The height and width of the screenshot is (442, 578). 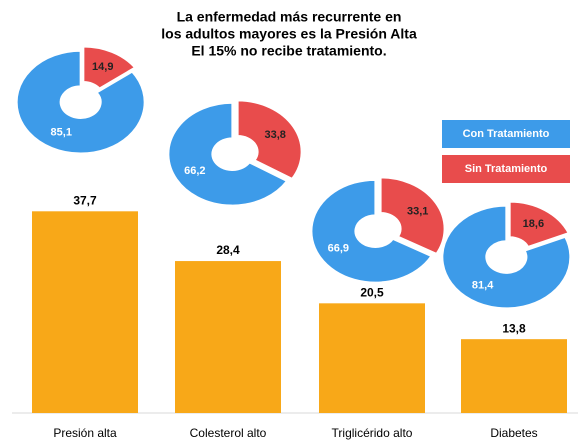 I want to click on donut-value-label: 33,1, so click(x=417, y=211).